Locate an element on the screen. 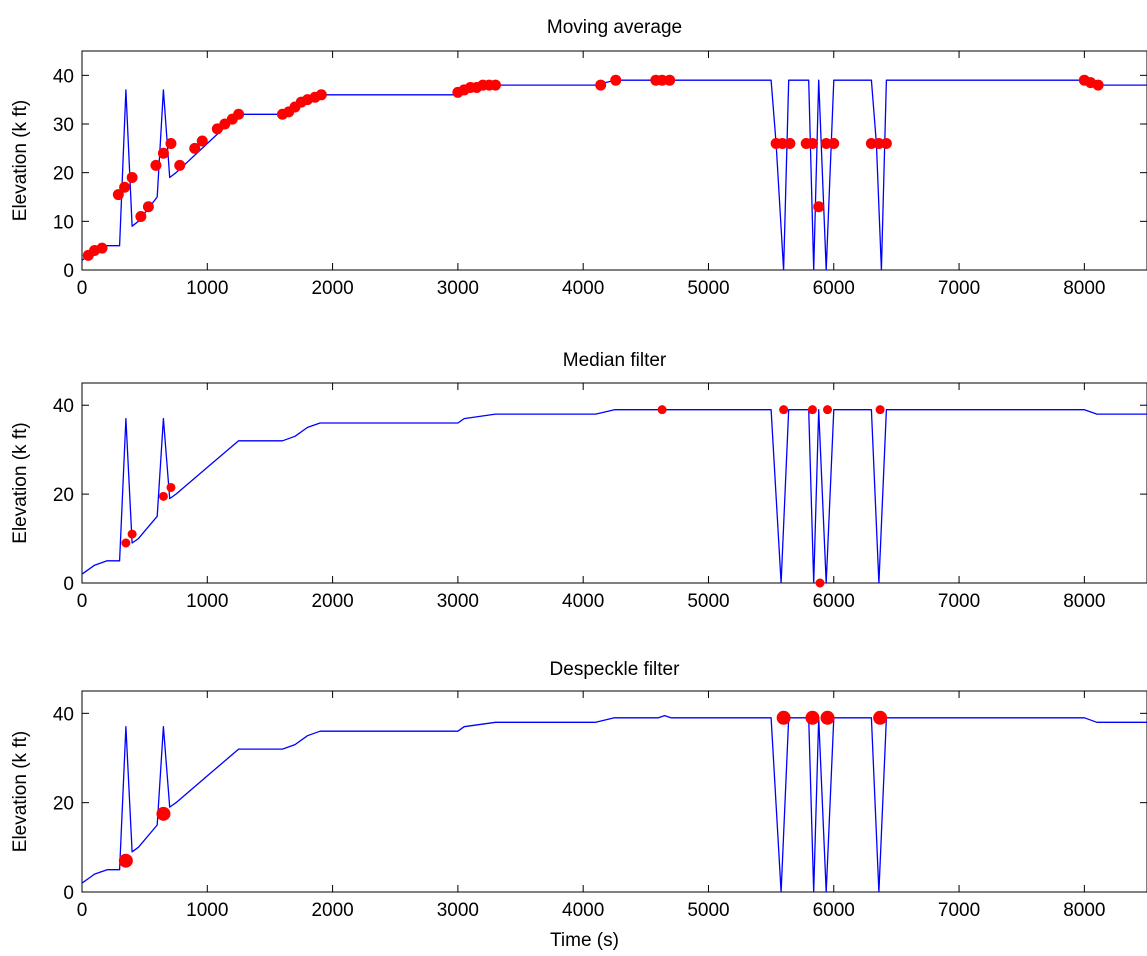 This screenshot has width=1147, height=956. chart-title: Moving average is located at coordinates (614, 27).